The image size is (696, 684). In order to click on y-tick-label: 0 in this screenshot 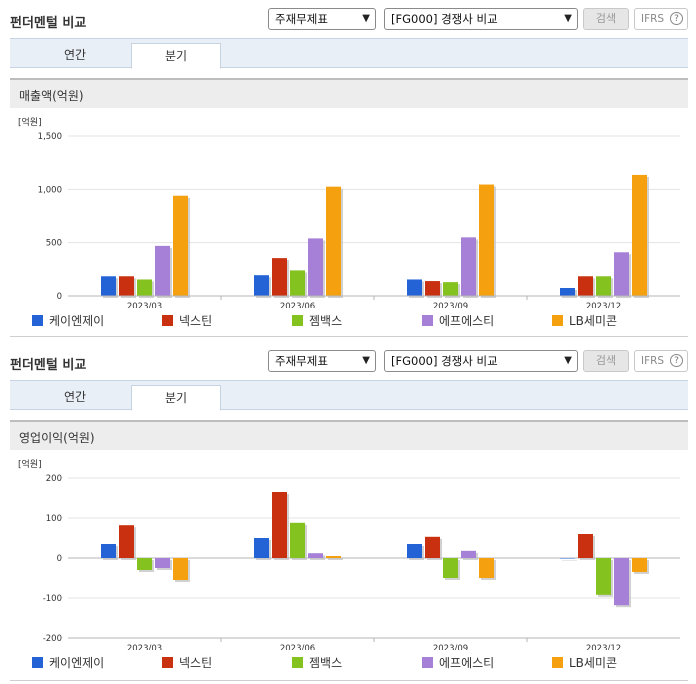, I will do `click(59, 559)`.